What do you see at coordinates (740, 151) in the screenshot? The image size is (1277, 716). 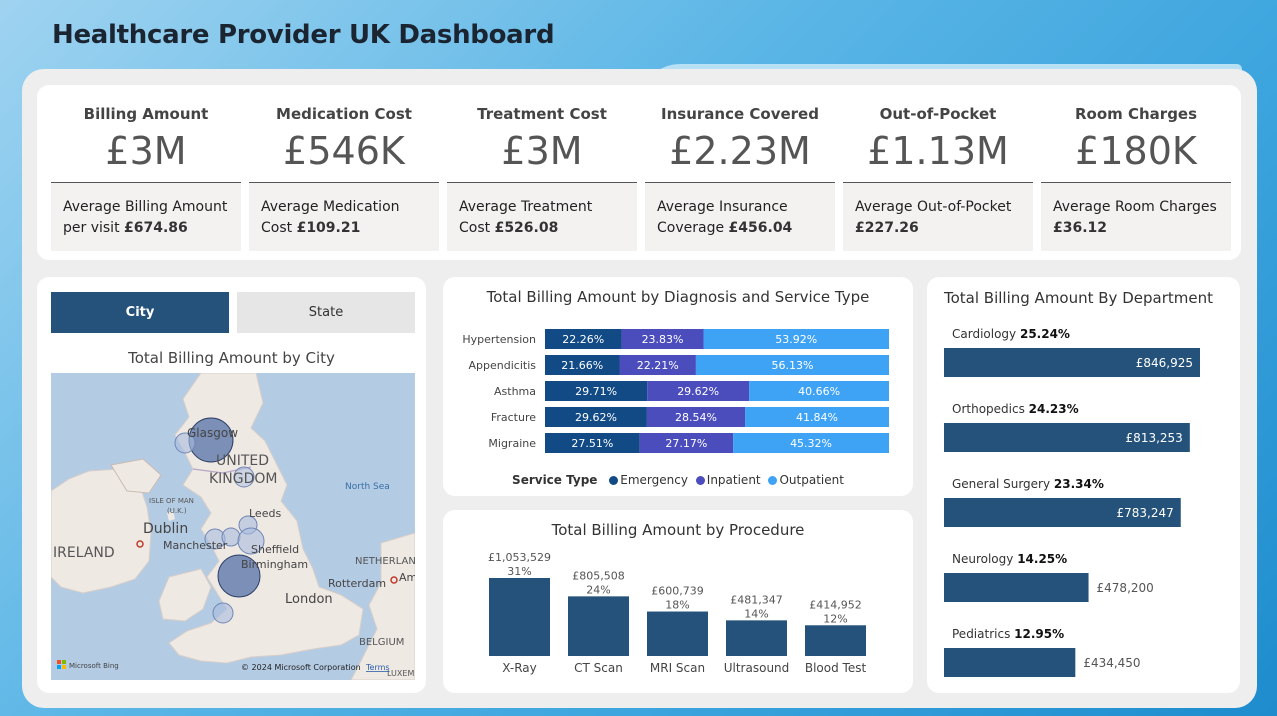 I see `kpi-value: £2.23M` at bounding box center [740, 151].